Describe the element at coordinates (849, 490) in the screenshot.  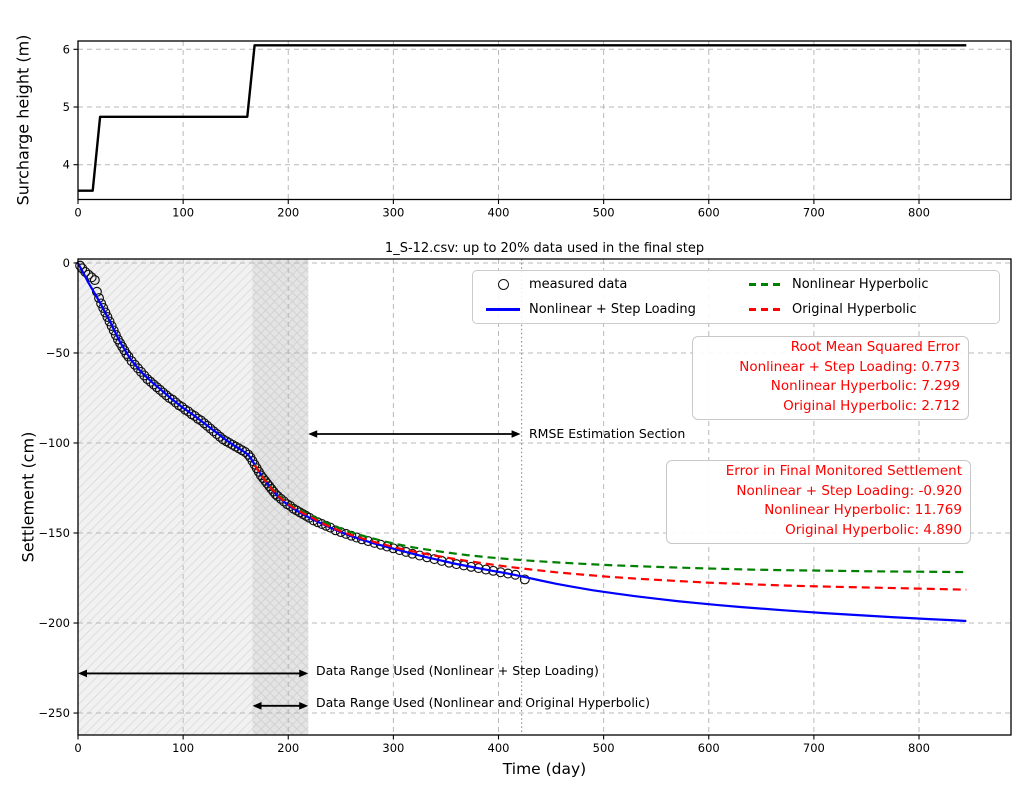
I see `error-line: Nonlinear + Step Loading: -0.920` at that location.